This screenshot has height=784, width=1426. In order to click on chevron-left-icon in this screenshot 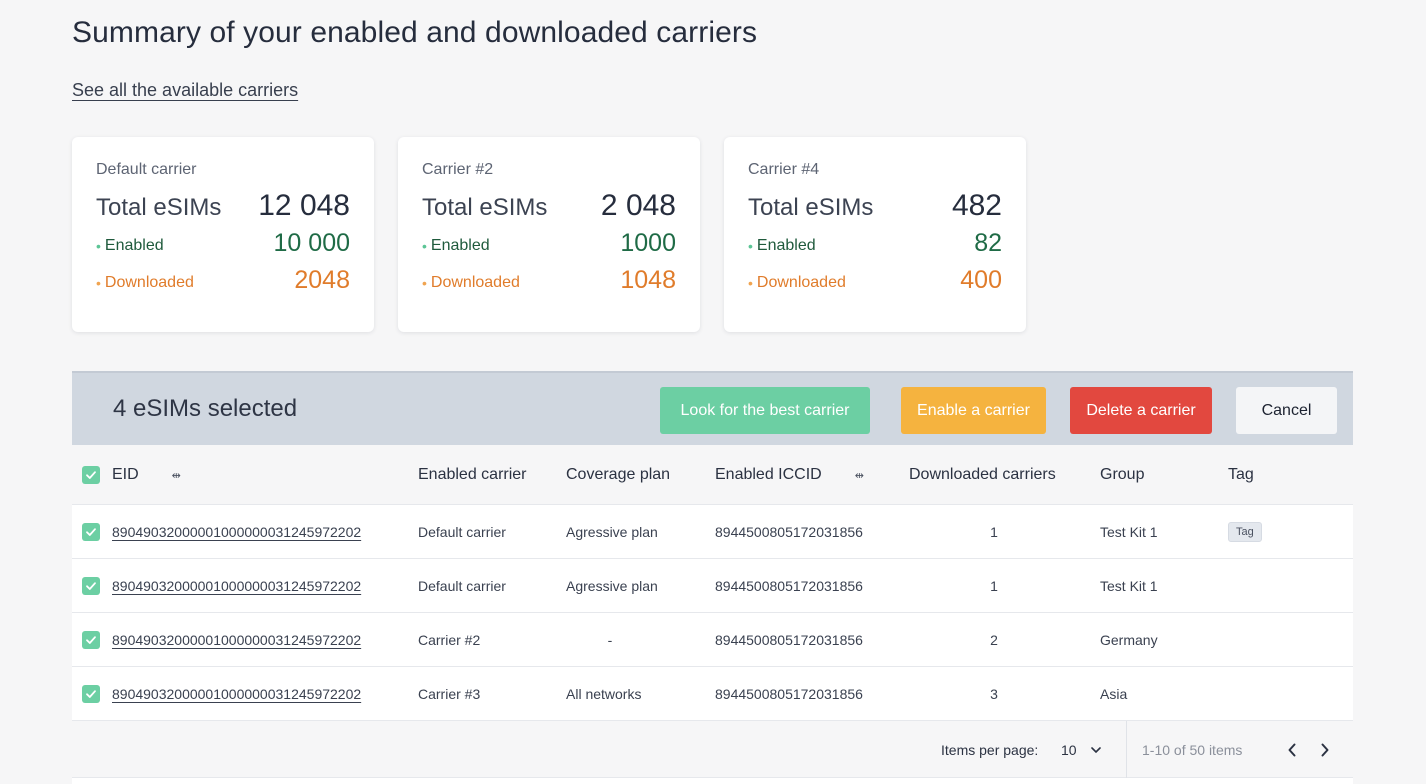, I will do `click(1292, 749)`.